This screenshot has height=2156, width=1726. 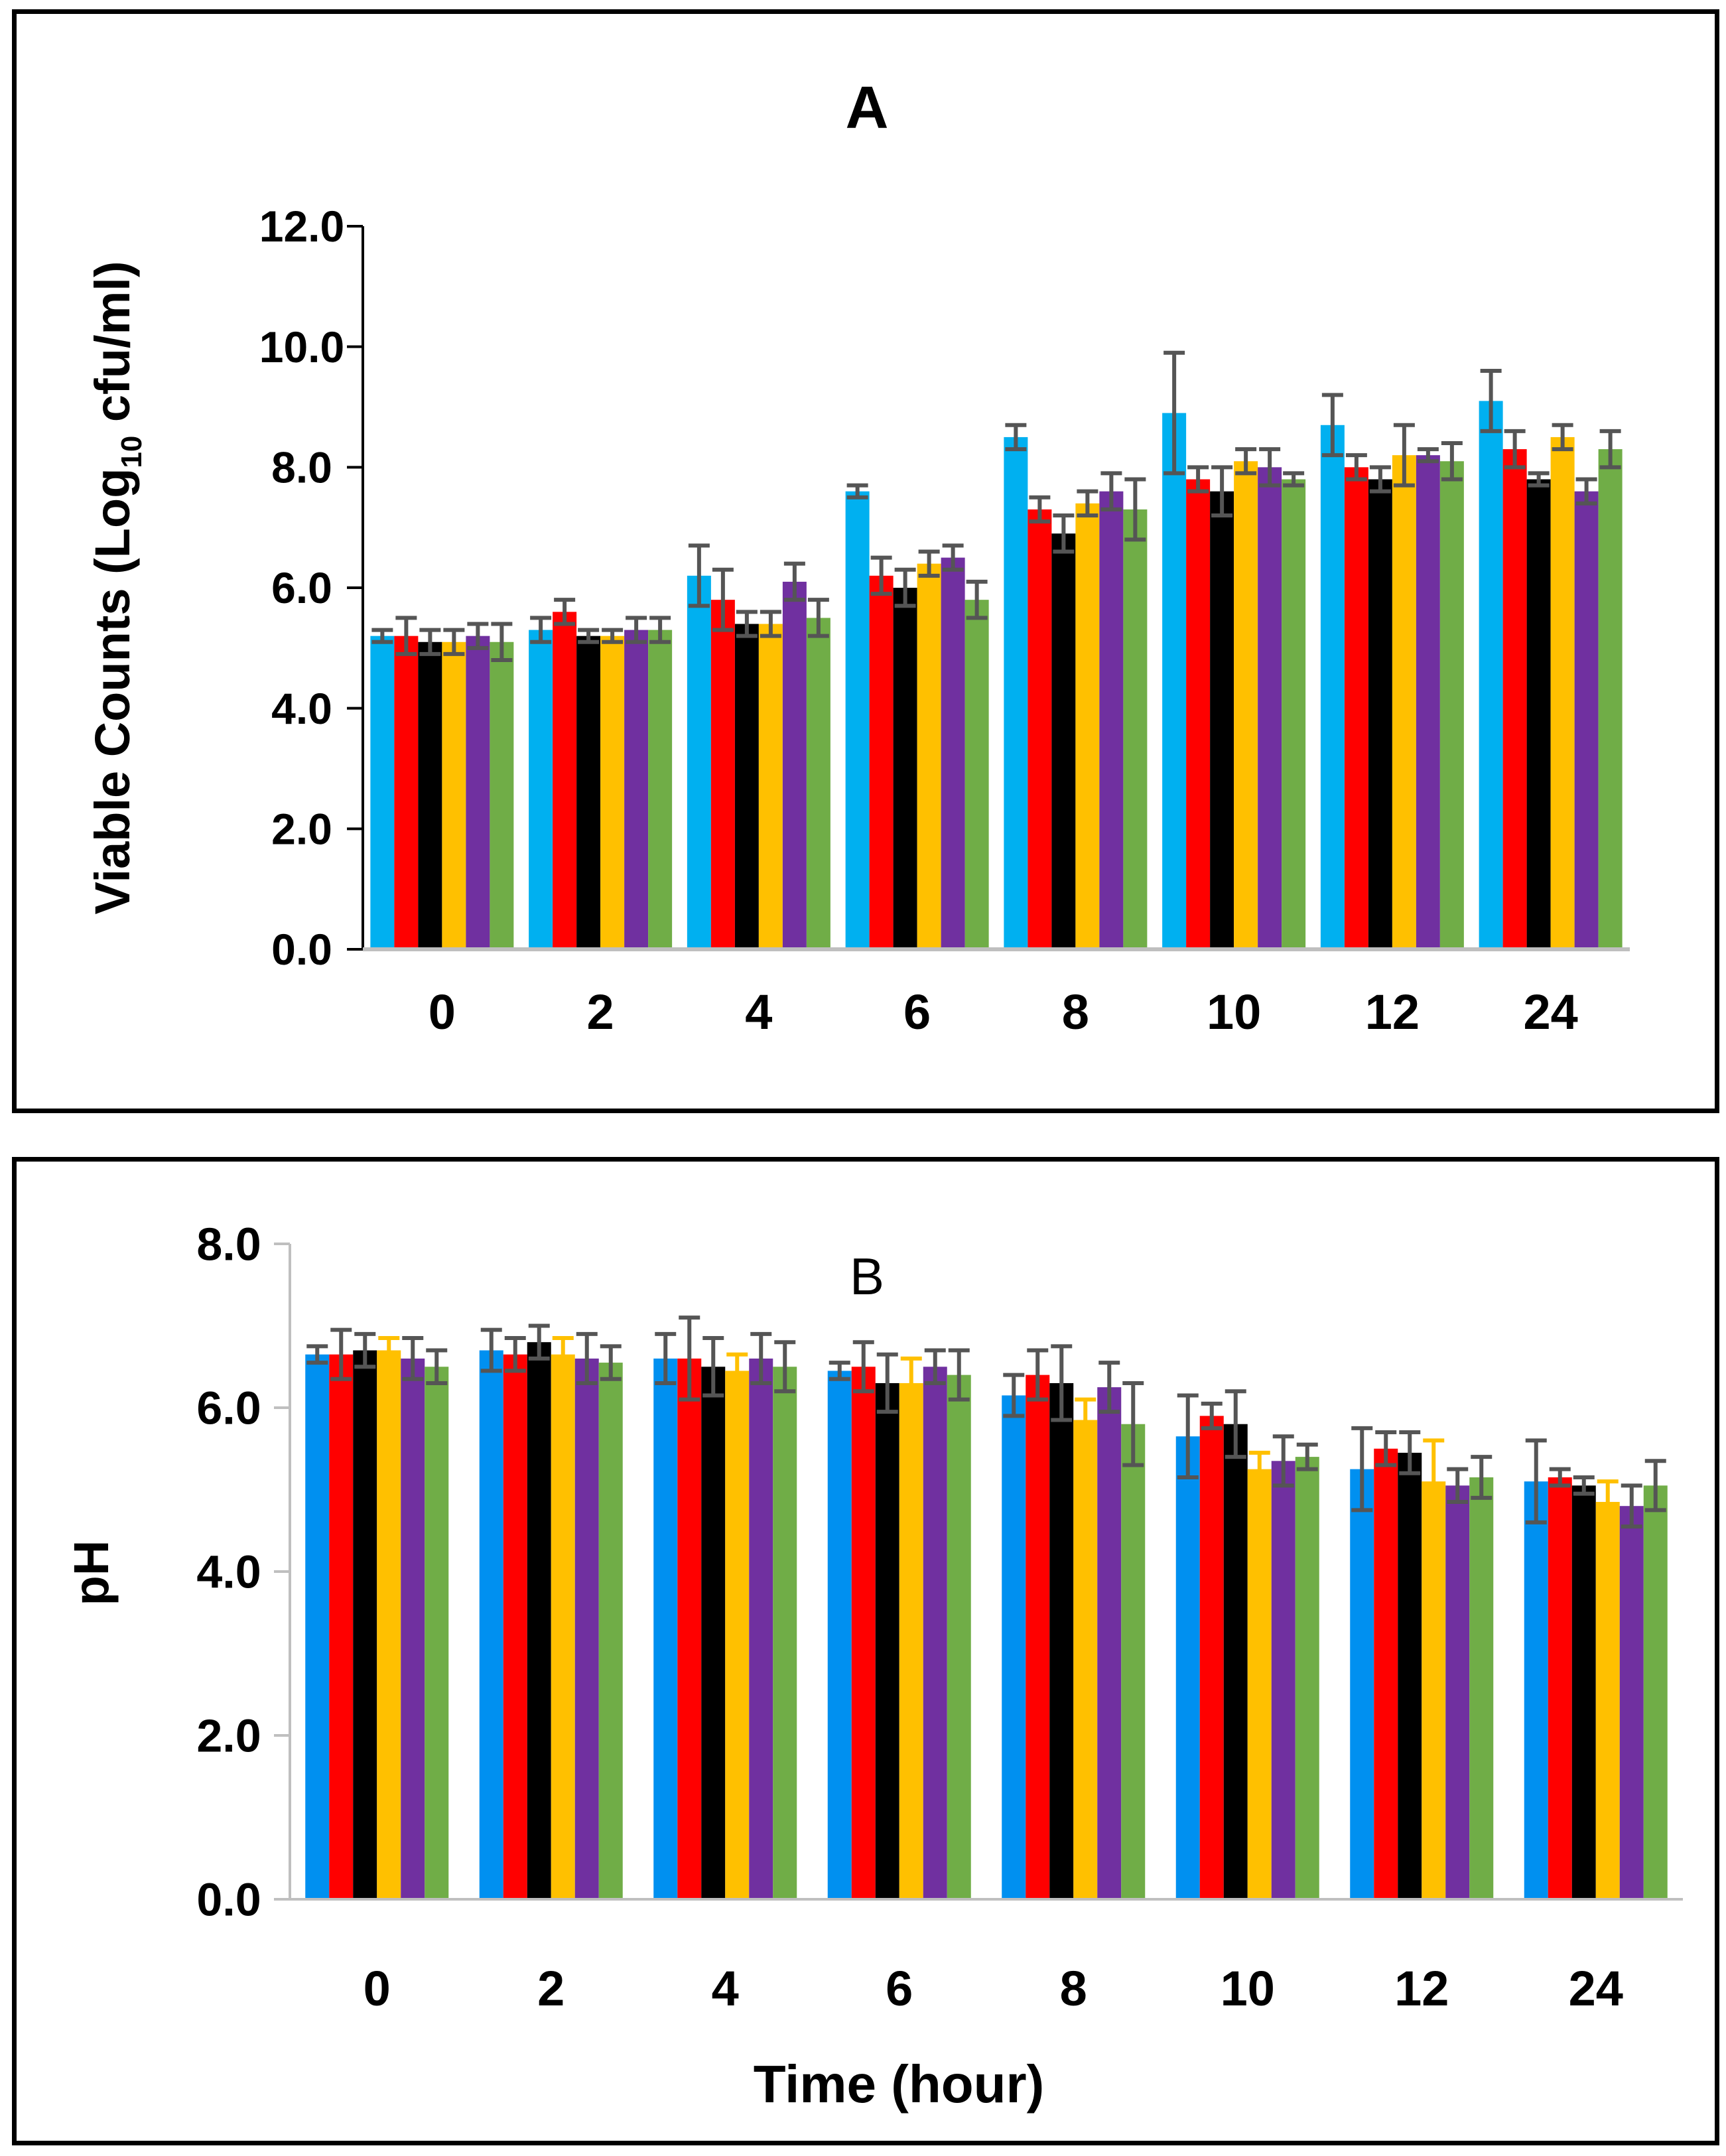 I want to click on y-tick-label-a: 2.0, so click(x=301, y=828).